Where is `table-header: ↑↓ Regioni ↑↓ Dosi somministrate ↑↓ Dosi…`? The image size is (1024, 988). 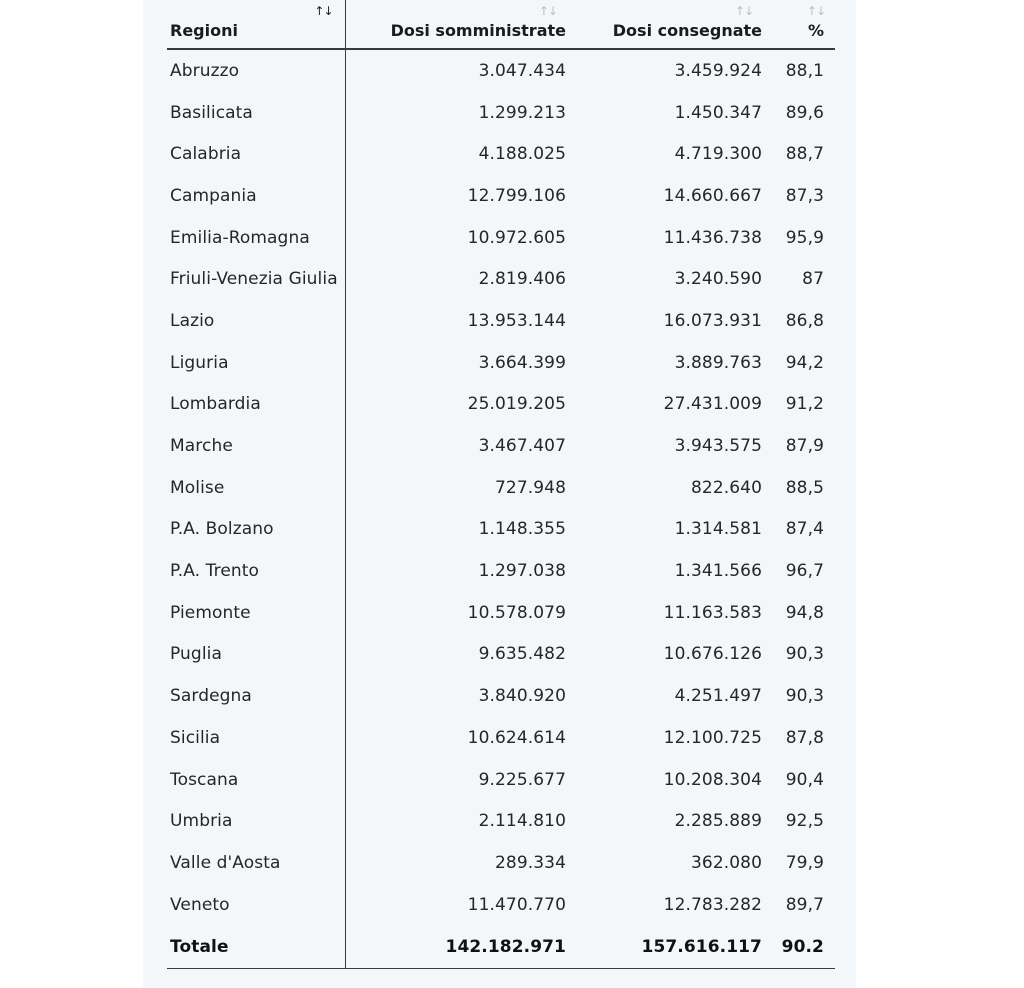
table-header: ↑↓ Regioni ↑↓ Dosi somministrate ↑↓ Dosi… is located at coordinates (501, 25).